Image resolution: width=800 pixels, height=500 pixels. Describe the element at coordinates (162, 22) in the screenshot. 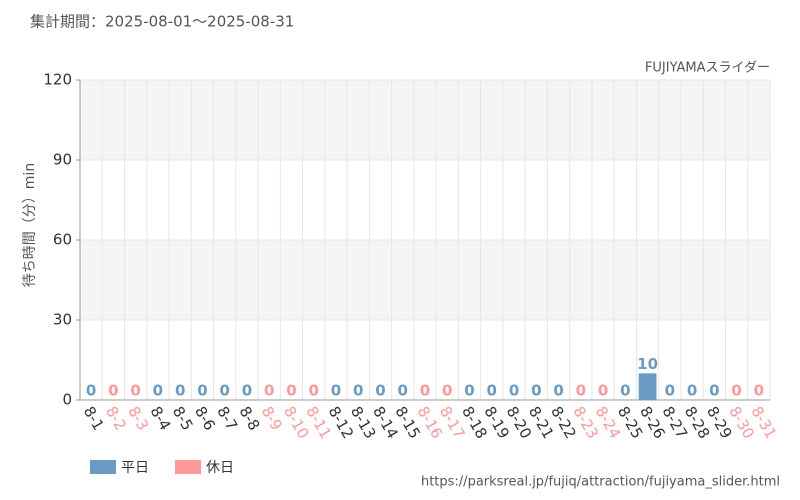

I see `chart-title: 集計期間：2025-08-01～2025-08-31` at that location.